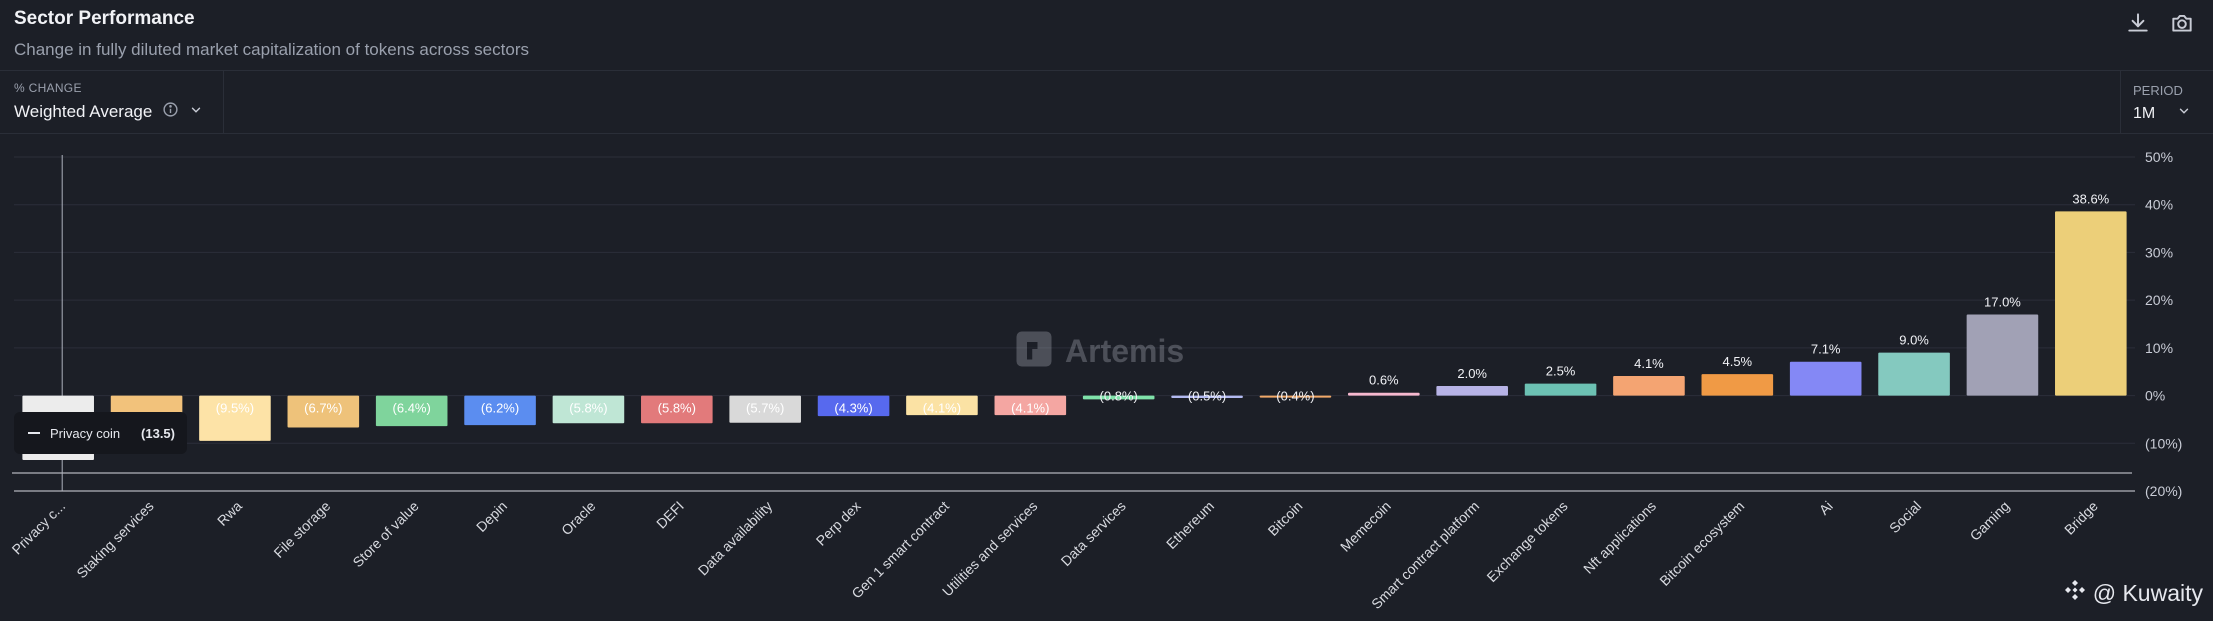 This screenshot has height=621, width=2213. What do you see at coordinates (170, 112) in the screenshot?
I see `info-icon` at bounding box center [170, 112].